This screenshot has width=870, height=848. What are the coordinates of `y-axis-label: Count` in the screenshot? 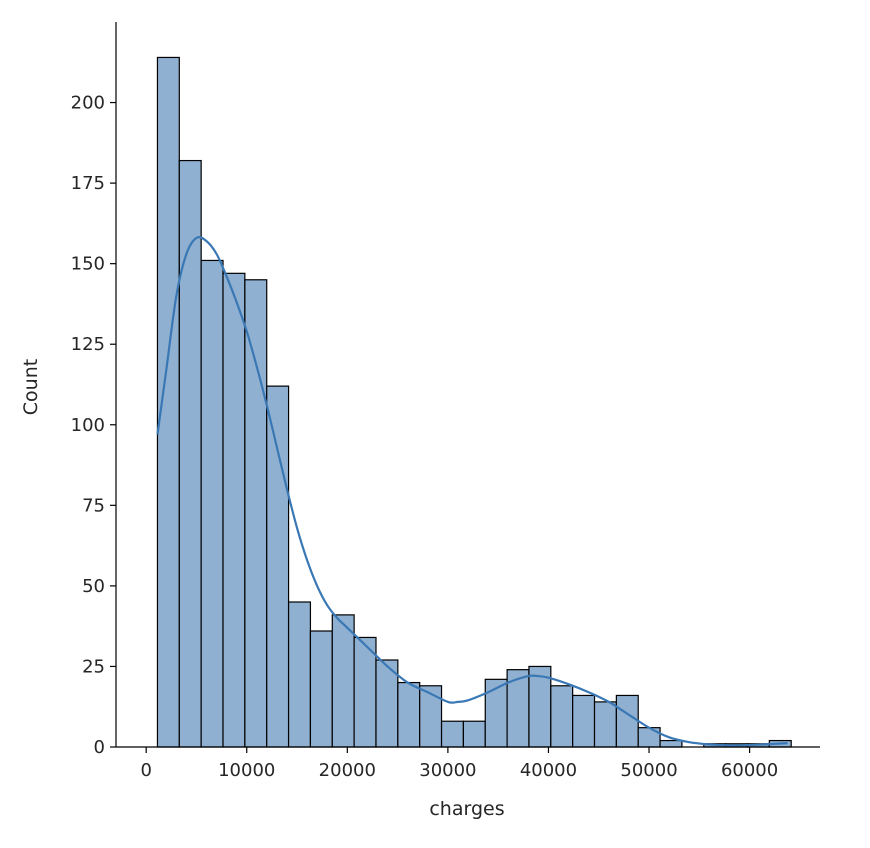 It's located at (31, 387).